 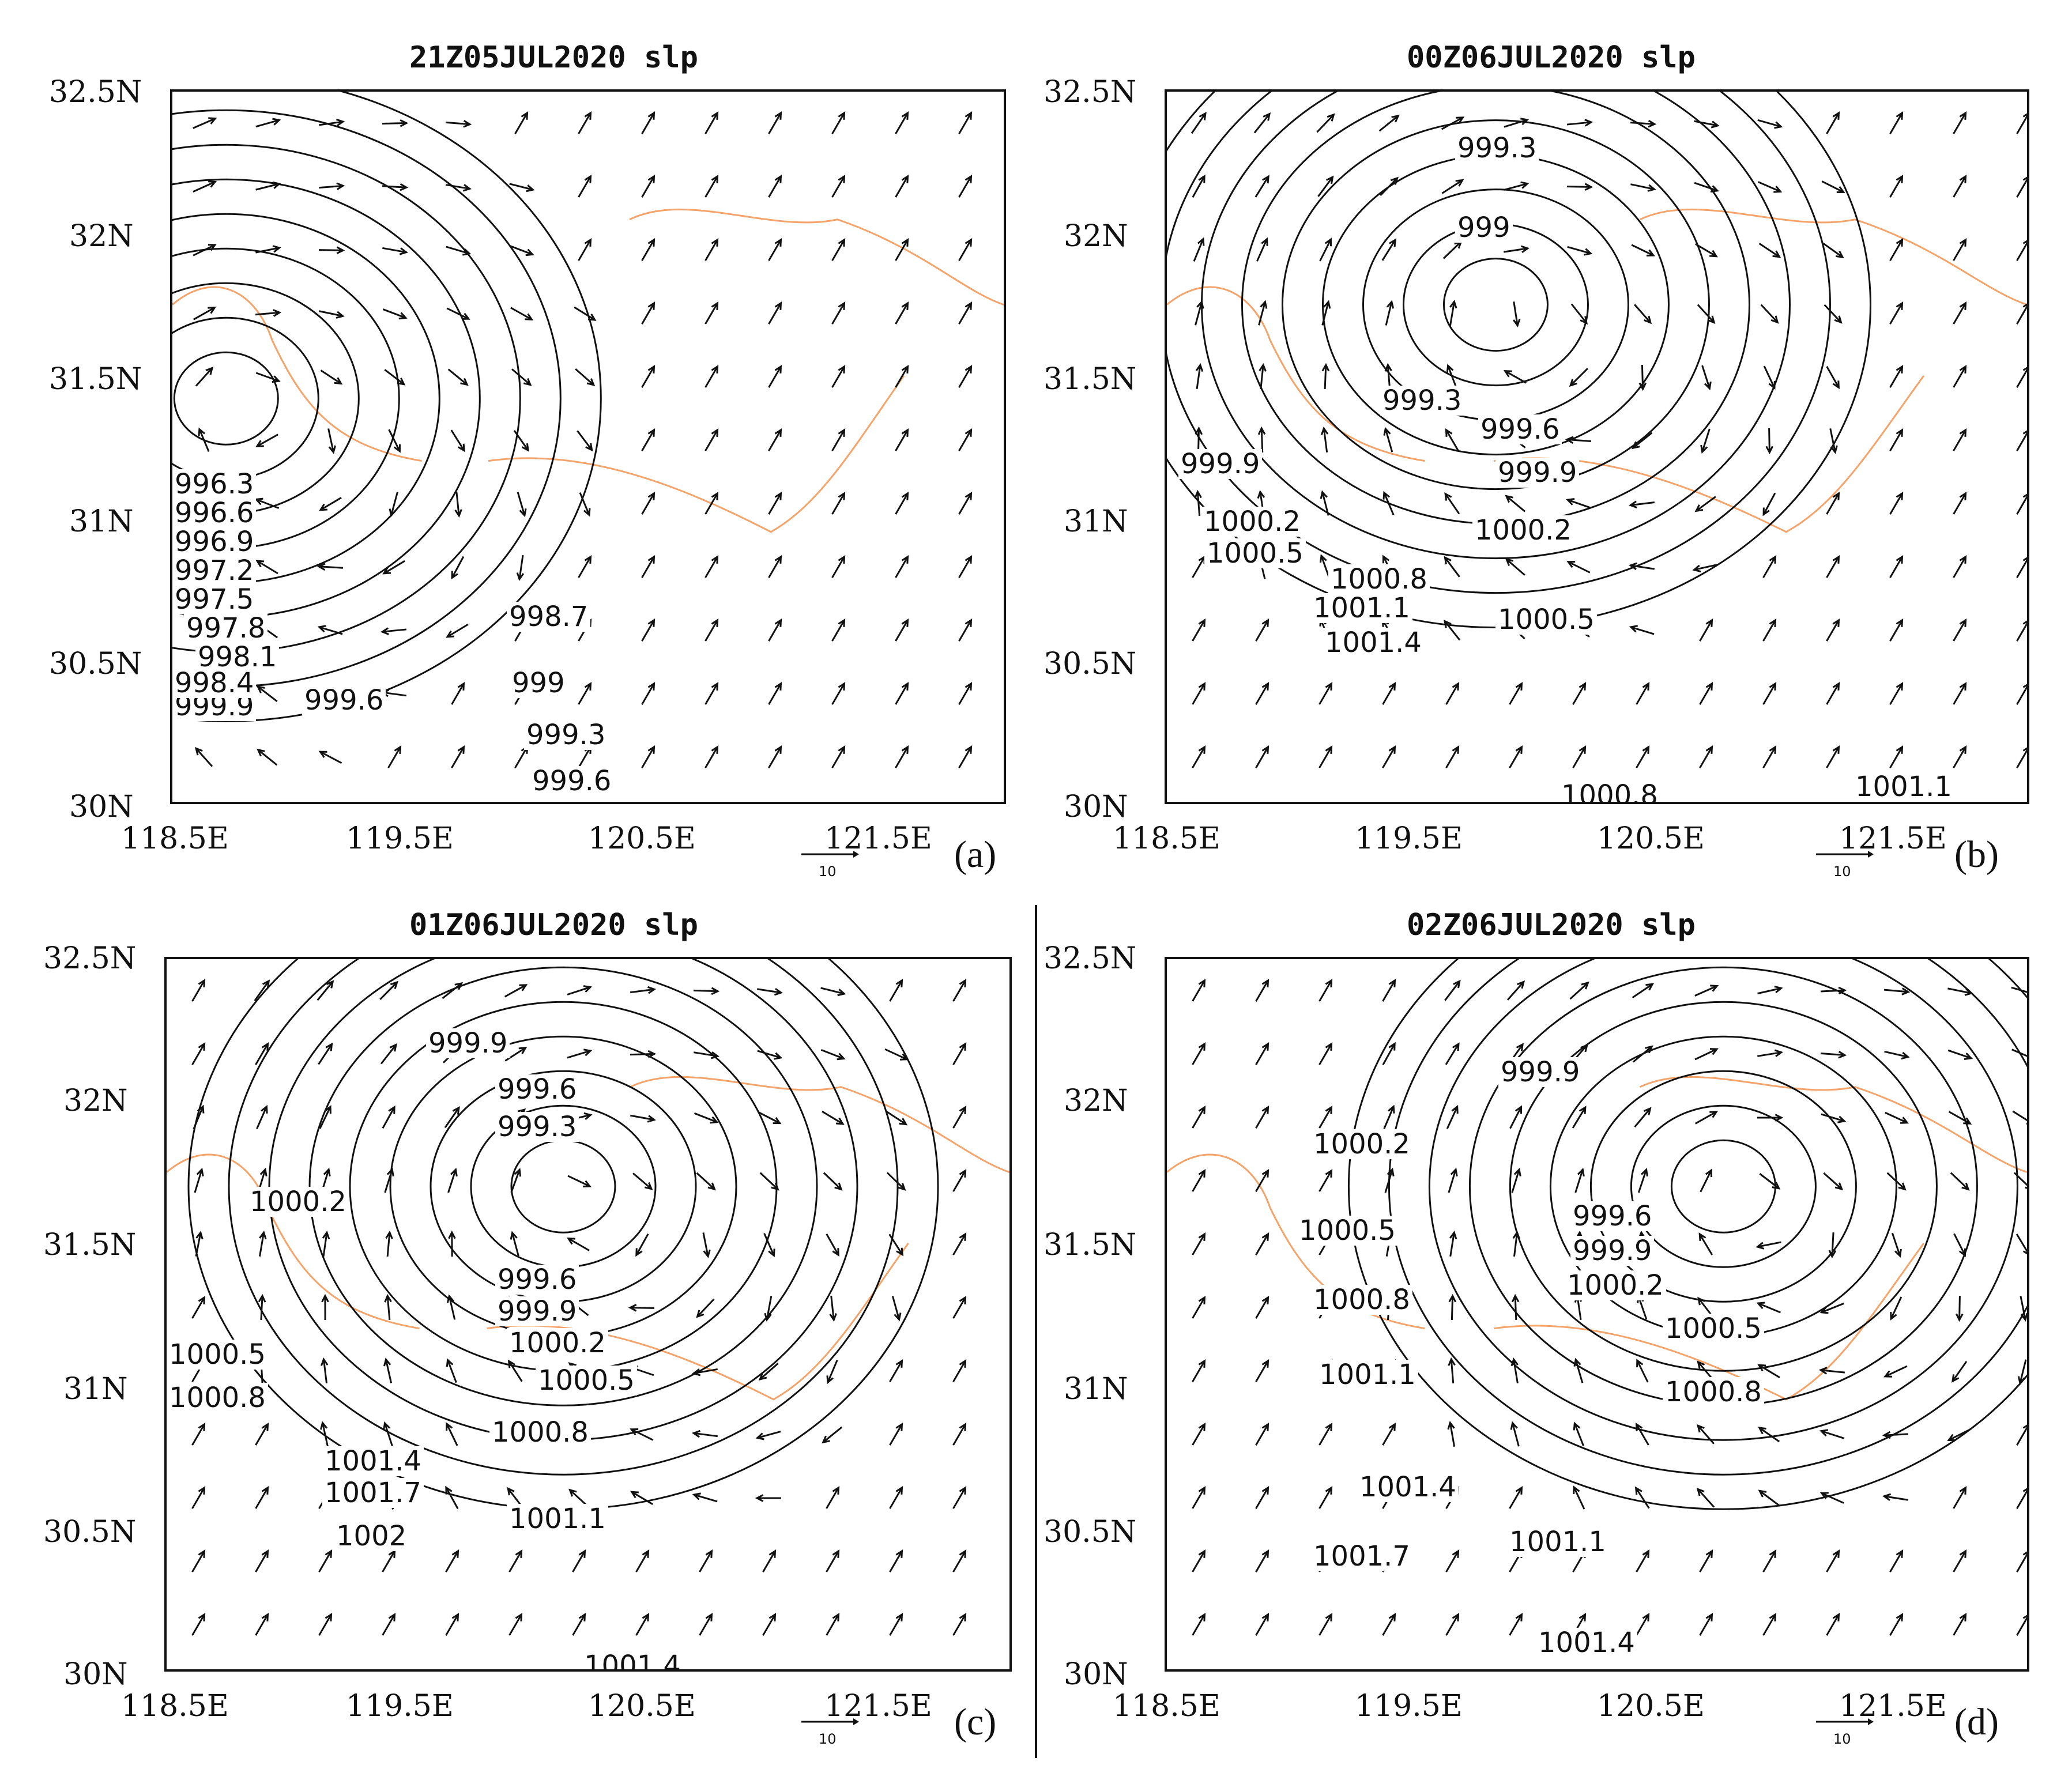 I want to click on contour-label: 1000.8, so click(x=540, y=1432).